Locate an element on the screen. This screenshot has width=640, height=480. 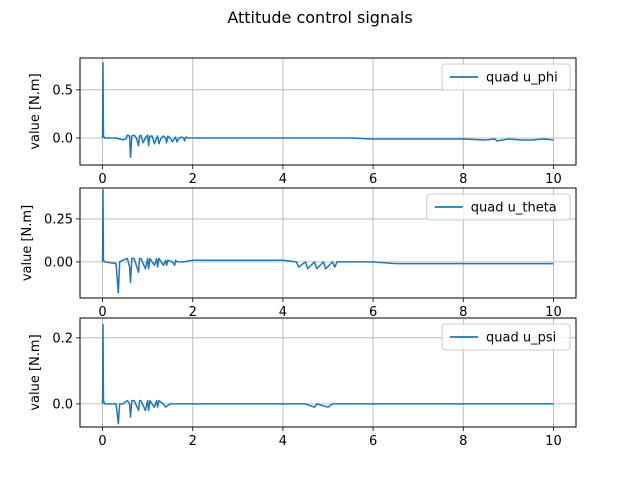
legend: quad u_theta is located at coordinates (498, 207).